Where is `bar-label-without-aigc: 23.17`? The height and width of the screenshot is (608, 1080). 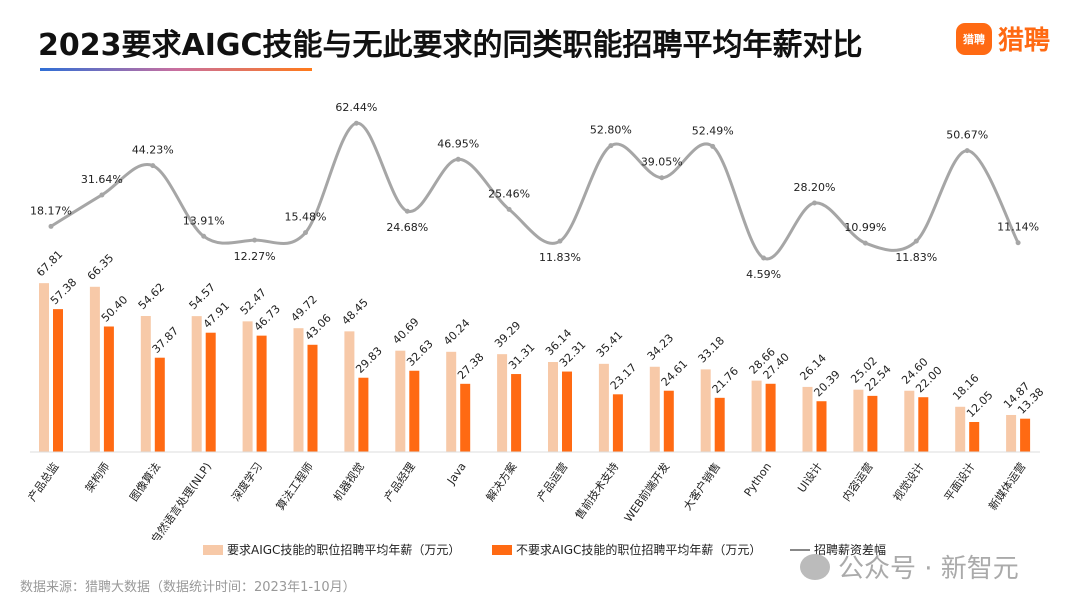 bar-label-without-aigc: 23.17 is located at coordinates (623, 376).